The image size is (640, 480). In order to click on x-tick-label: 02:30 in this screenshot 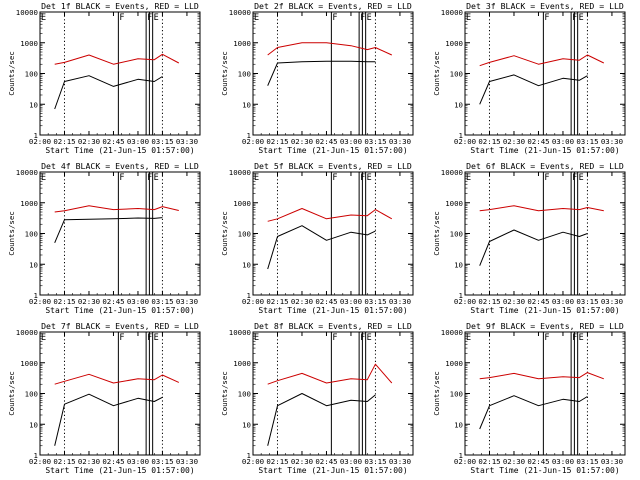, I will do `click(514, 461)`.